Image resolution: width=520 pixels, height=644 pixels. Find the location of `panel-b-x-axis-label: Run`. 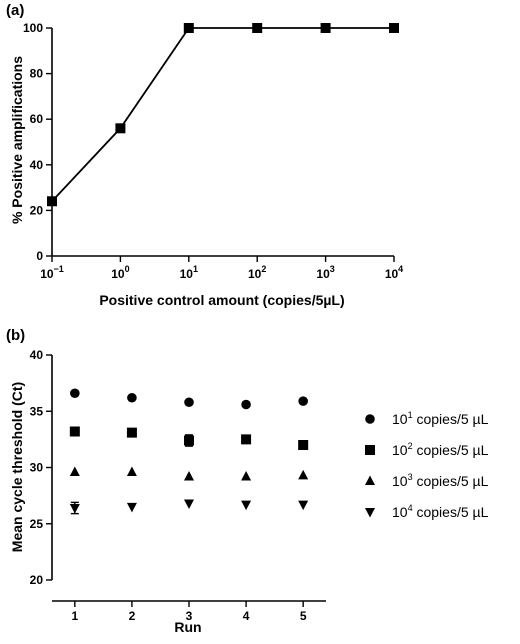

panel-b-x-axis-label: Run is located at coordinates (187, 627).